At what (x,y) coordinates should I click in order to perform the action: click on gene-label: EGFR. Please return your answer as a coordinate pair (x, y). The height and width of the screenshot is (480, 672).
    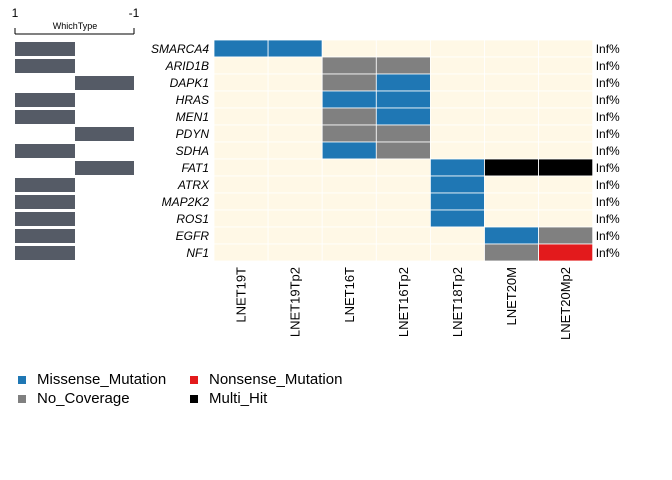
    Looking at the image, I should click on (193, 236).